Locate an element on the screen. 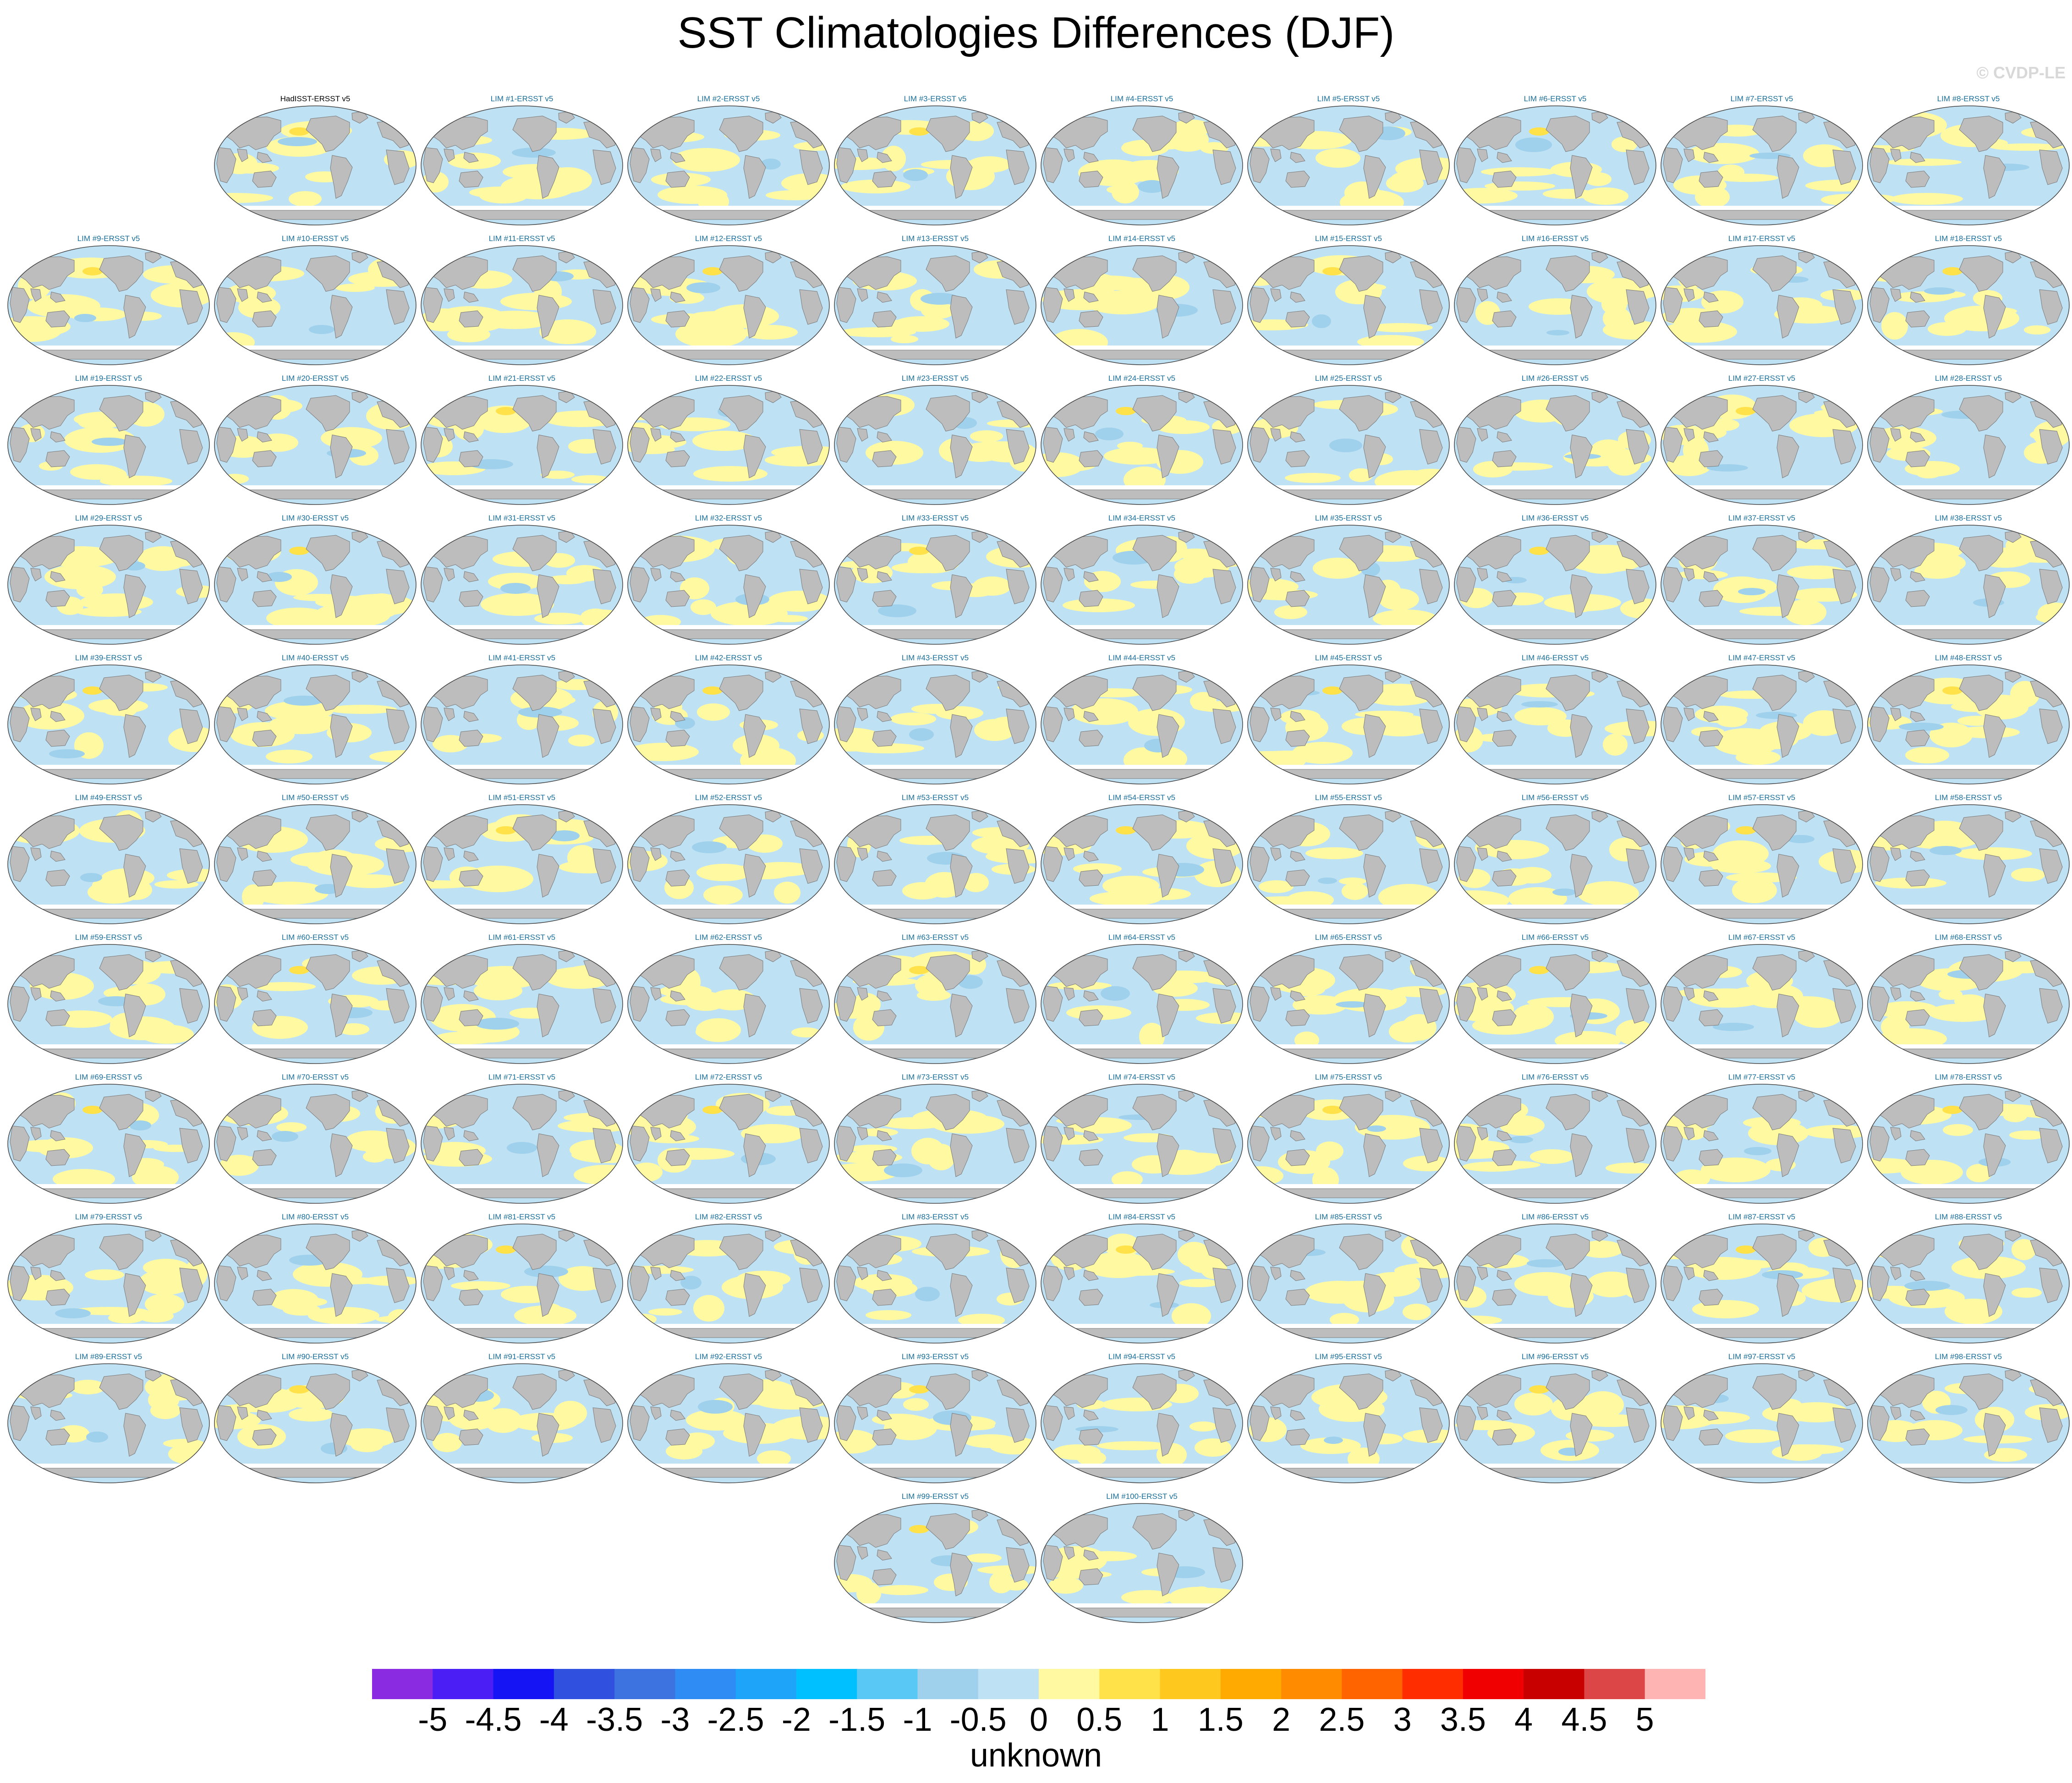 This screenshot has height=1783, width=2072. panel-title: LIM #46-ERSST v5 is located at coordinates (1555, 657).